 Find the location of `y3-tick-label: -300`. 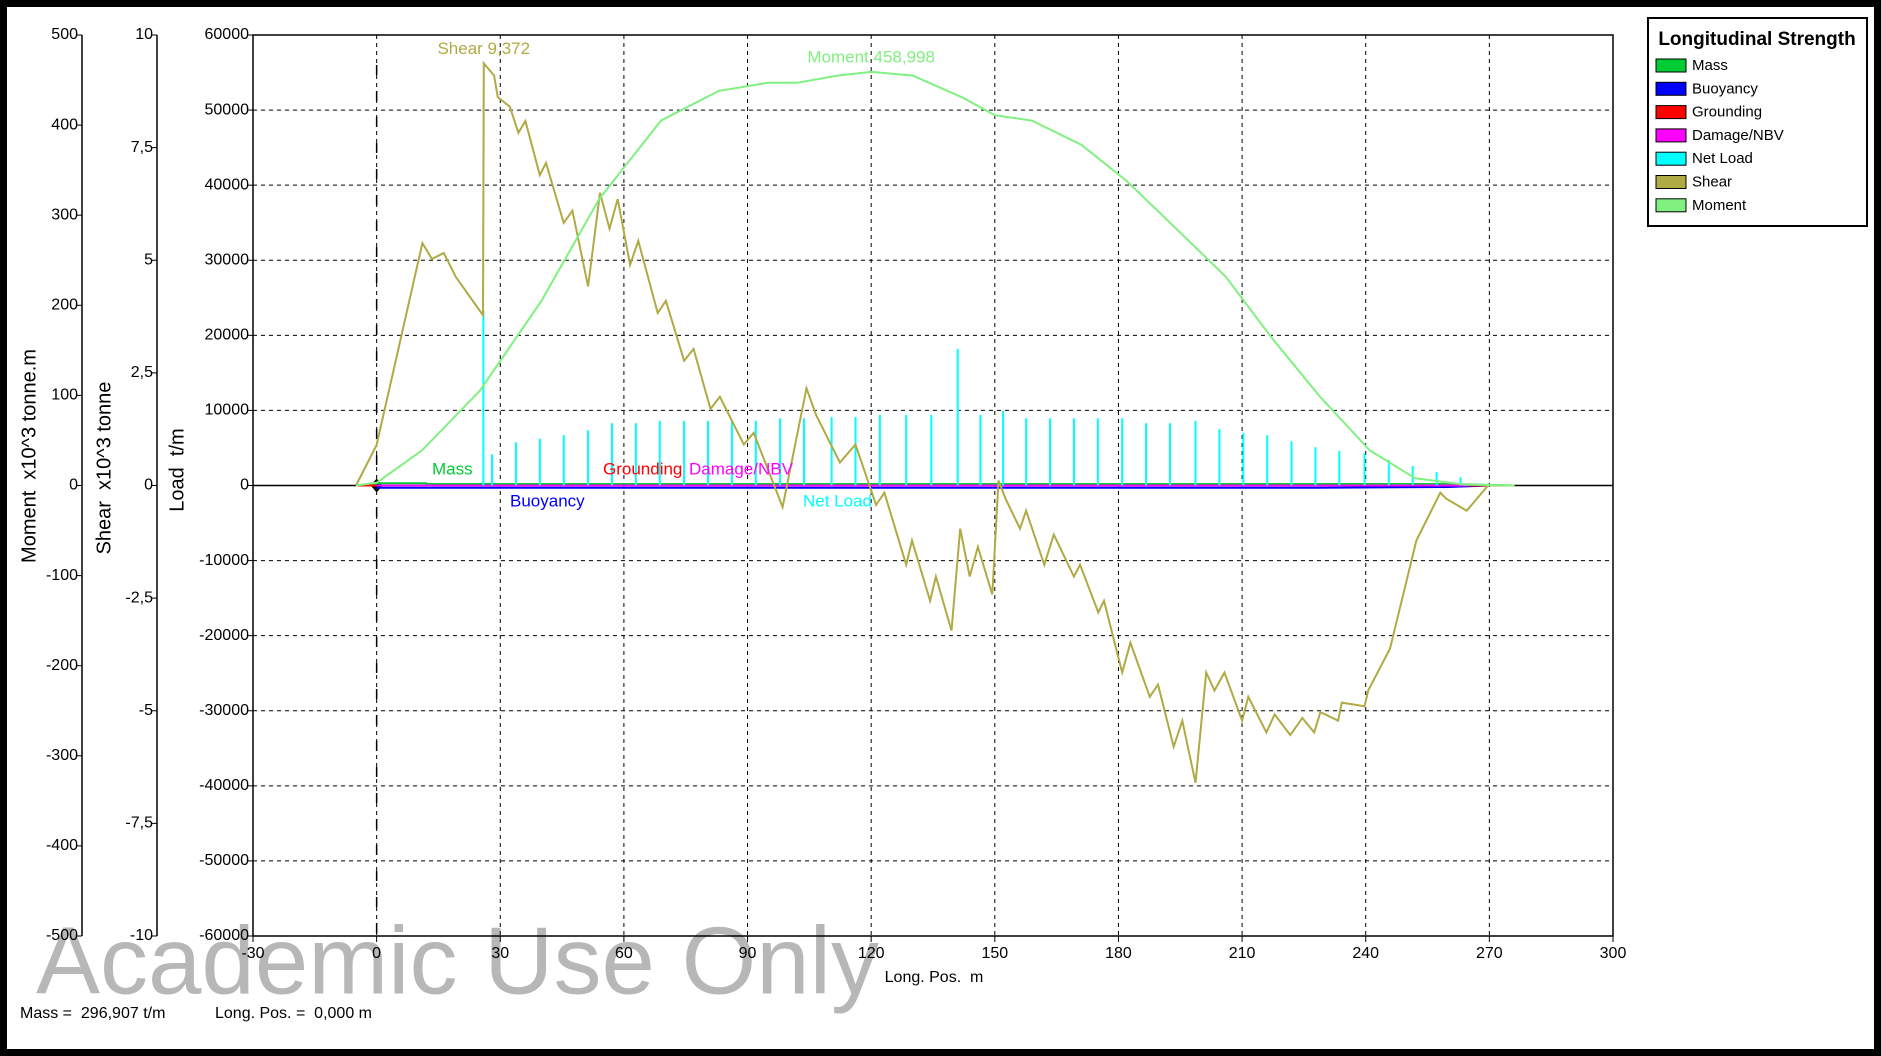

y3-tick-label: -300 is located at coordinates (62, 755).